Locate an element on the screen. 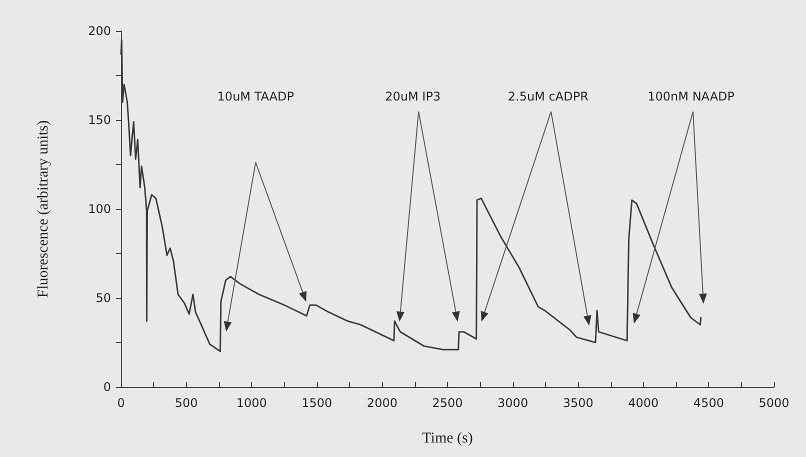 This screenshot has height=457, width=806. annotation: 100nM NAADP is located at coordinates (691, 97).